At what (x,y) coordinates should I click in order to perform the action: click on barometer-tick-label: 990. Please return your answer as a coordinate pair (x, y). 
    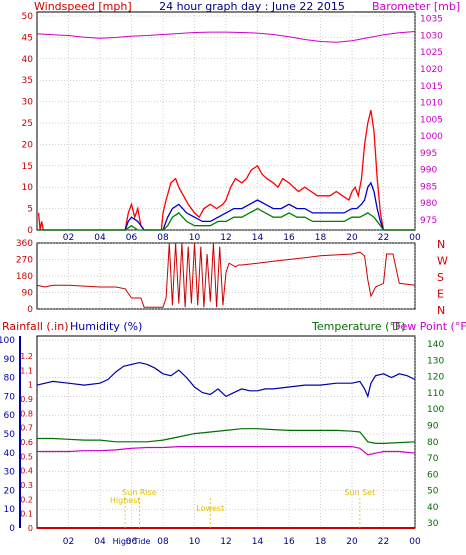
    Looking at the image, I should click on (428, 171).